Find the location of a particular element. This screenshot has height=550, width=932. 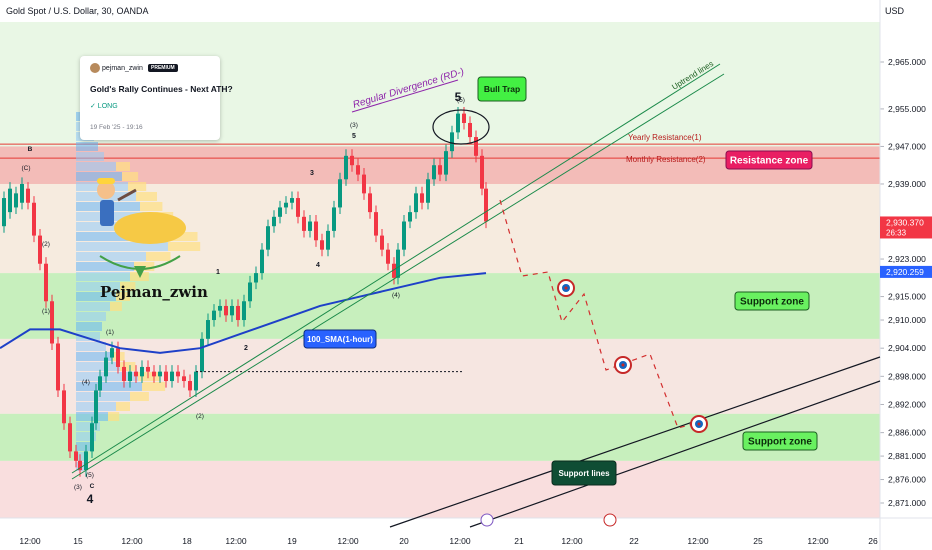

price-tick-label: 2,915.000 is located at coordinates (907, 297).